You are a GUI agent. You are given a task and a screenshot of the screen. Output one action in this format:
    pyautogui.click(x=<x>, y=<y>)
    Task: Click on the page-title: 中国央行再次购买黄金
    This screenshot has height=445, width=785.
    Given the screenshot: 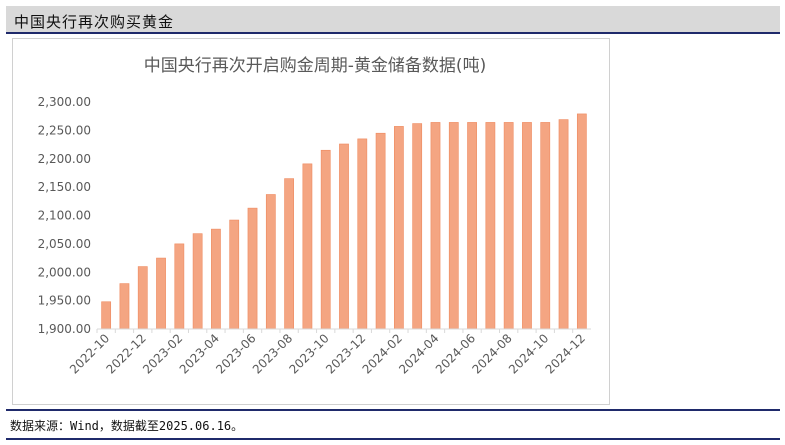 What is the action you would take?
    pyautogui.click(x=94, y=22)
    